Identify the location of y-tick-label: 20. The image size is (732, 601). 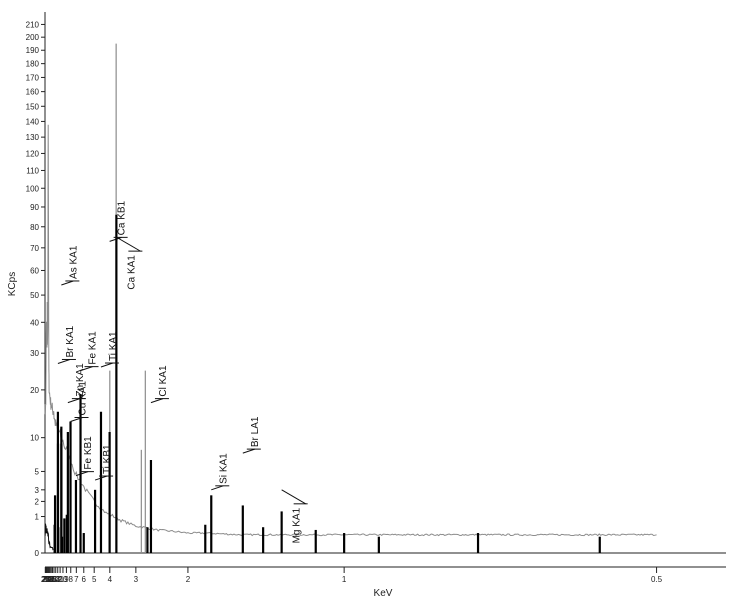
(34, 390).